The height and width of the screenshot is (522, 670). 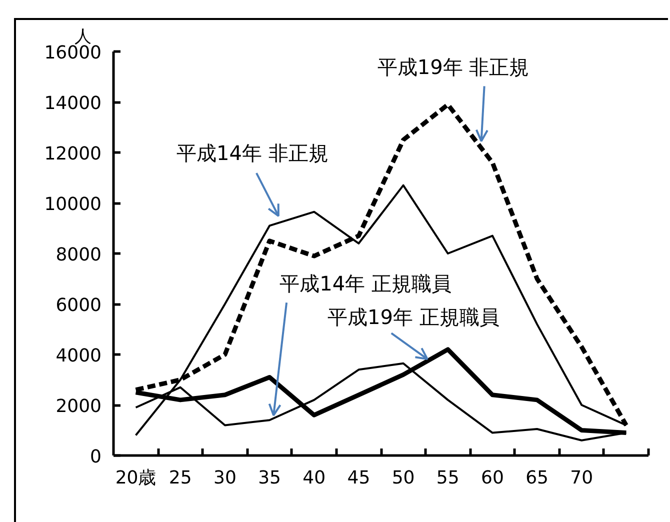 What do you see at coordinates (225, 478) in the screenshot?
I see `x-tick-label: 30` at bounding box center [225, 478].